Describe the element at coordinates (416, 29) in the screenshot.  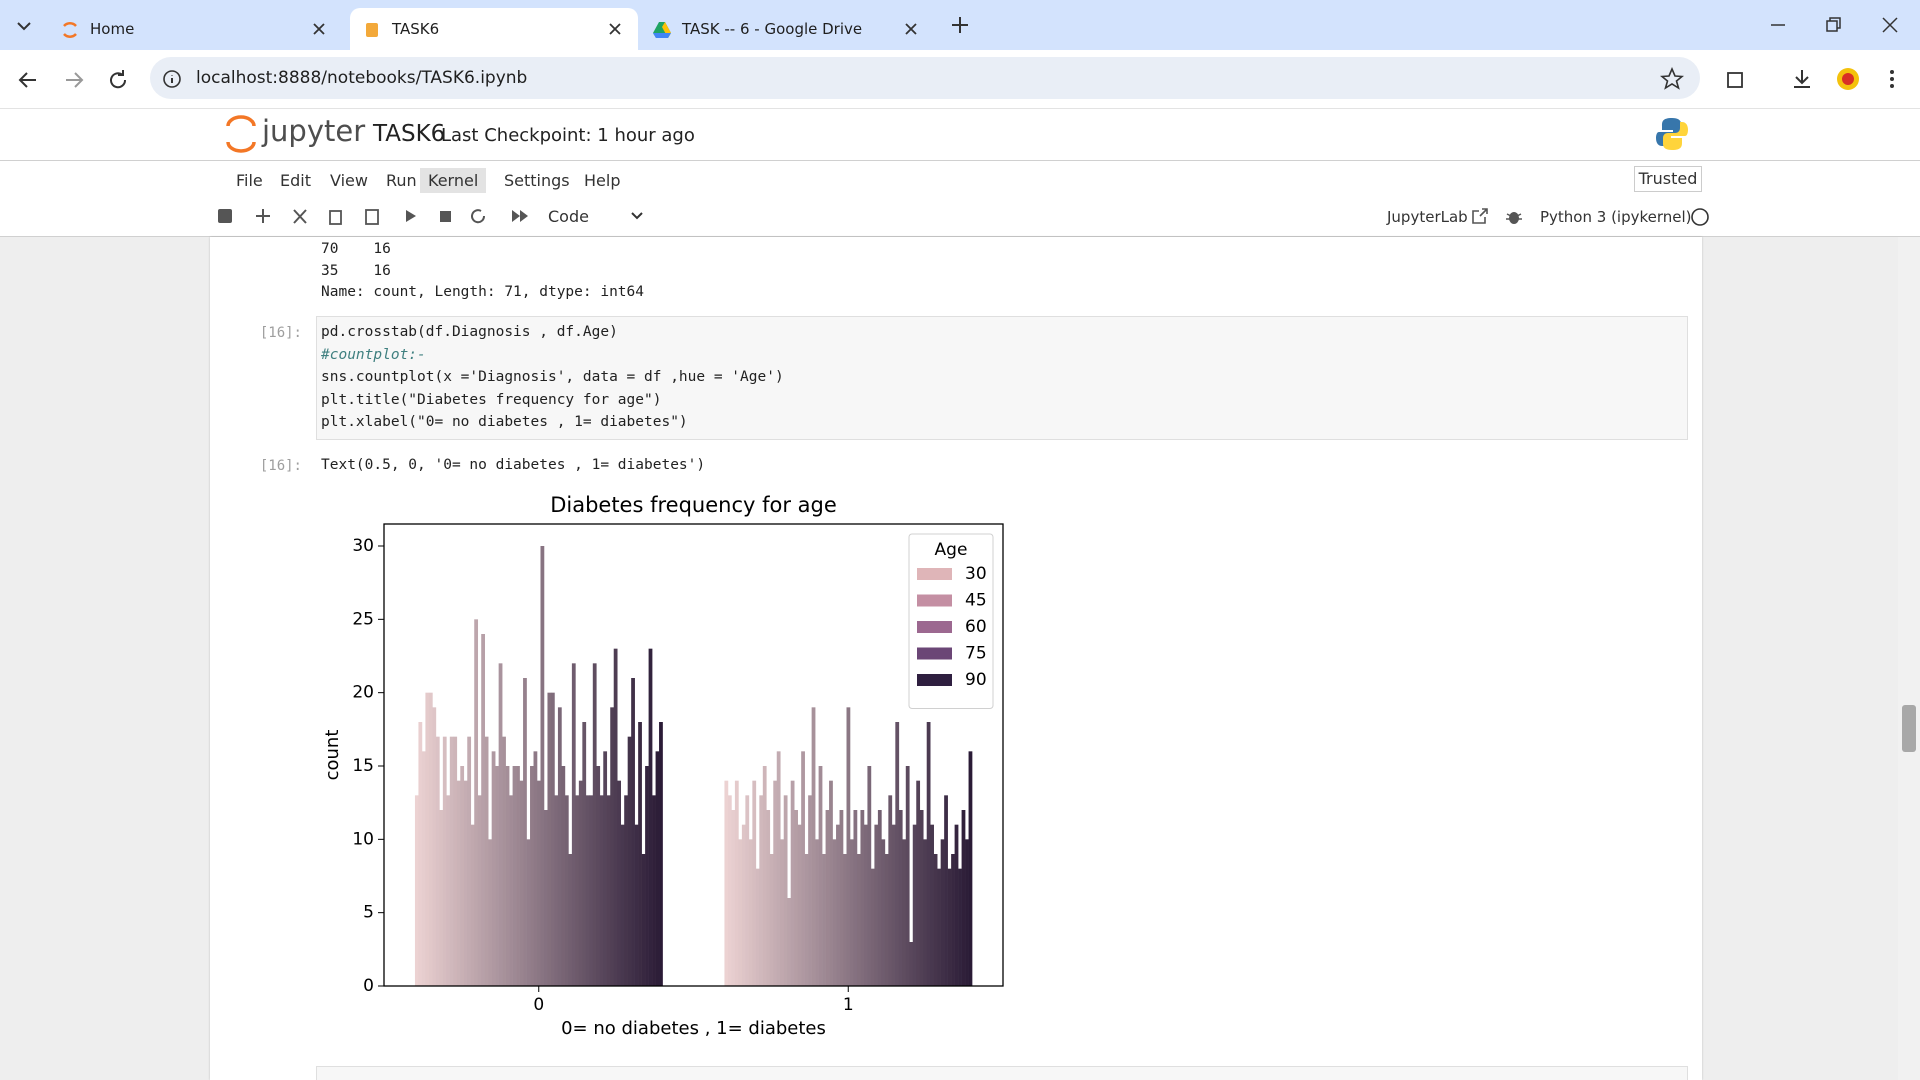
I see `tab-title: TASK6` at that location.